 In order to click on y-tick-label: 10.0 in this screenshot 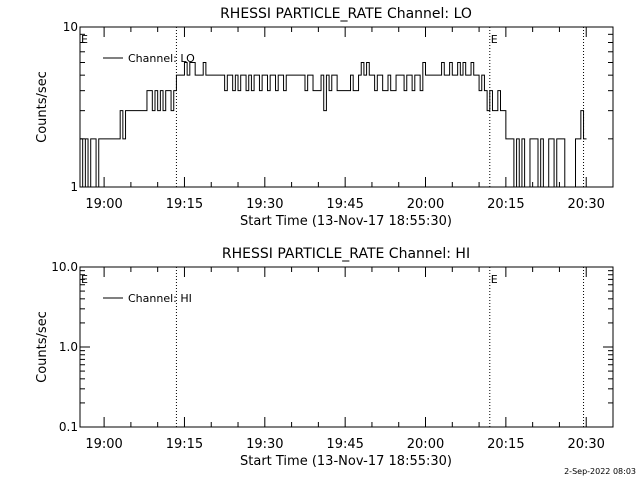, I will do `click(64, 267)`.